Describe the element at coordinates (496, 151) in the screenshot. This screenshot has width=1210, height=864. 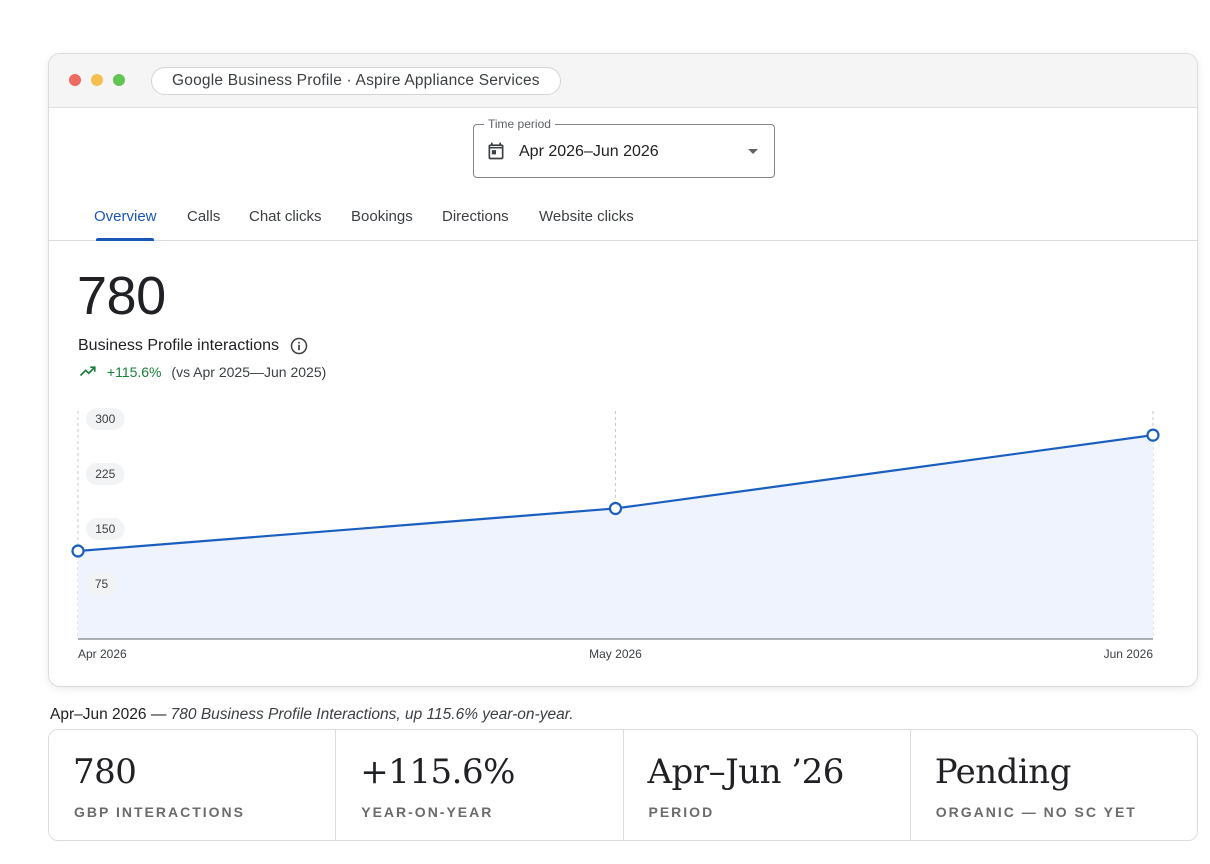
I see `calendar-icon` at that location.